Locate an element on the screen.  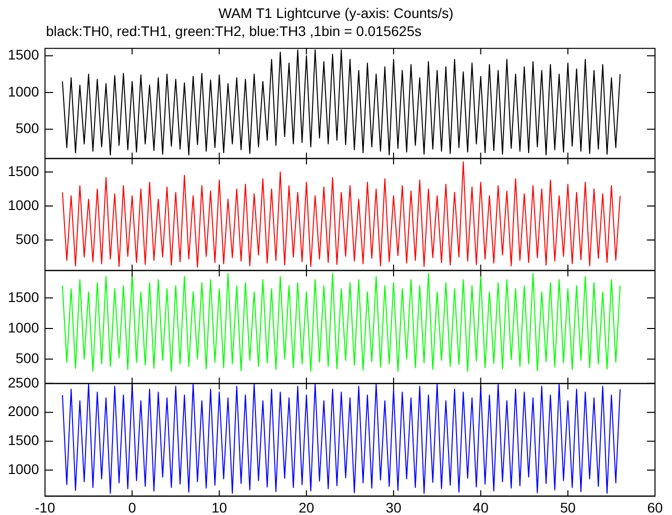
y-tick-label: 2500 is located at coordinates (24, 382).